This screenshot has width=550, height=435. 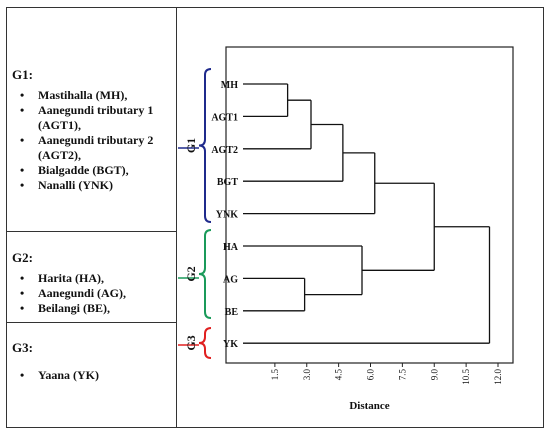 What do you see at coordinates (191, 145) in the screenshot?
I see `group-bracket-label: G1` at bounding box center [191, 145].